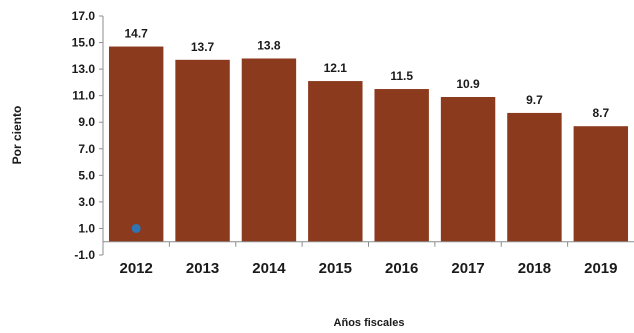  What do you see at coordinates (534, 100) in the screenshot?
I see `data-label-2018: 9.7` at bounding box center [534, 100].